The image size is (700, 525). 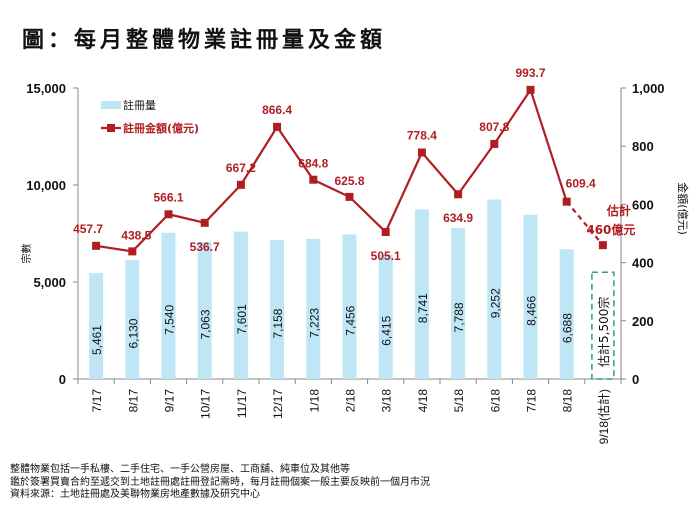 I want to click on right-tick-label: 200, so click(x=643, y=321).